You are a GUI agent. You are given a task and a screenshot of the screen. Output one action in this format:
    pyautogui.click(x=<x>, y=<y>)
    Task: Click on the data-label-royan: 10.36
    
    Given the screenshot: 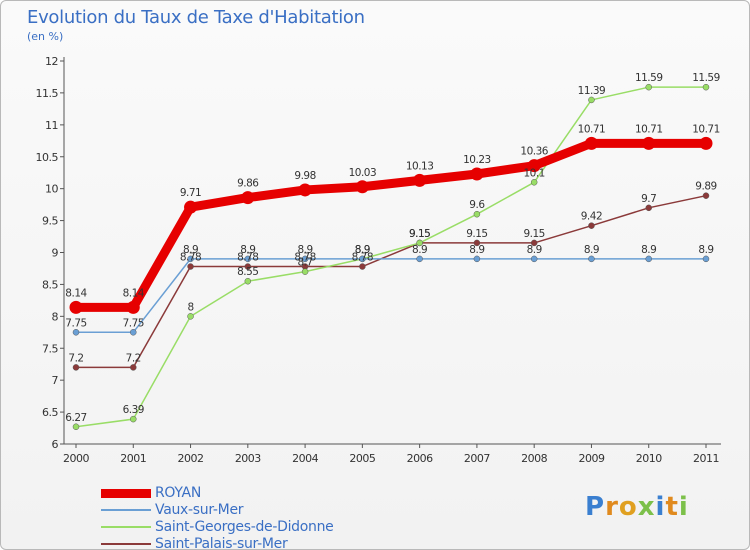 What is the action you would take?
    pyautogui.click(x=534, y=152)
    